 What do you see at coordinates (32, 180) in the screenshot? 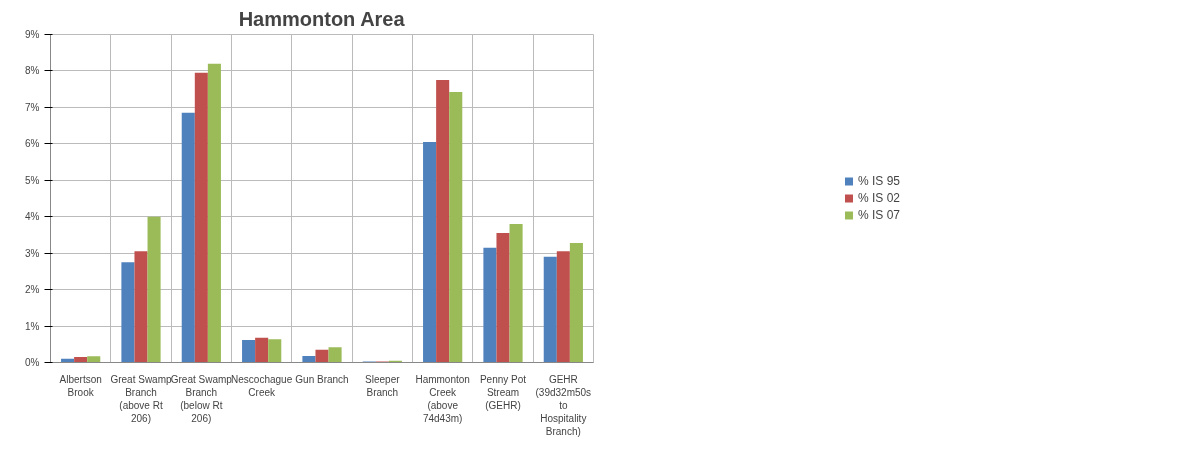
I see `y-tick-label: 5%` at bounding box center [32, 180].